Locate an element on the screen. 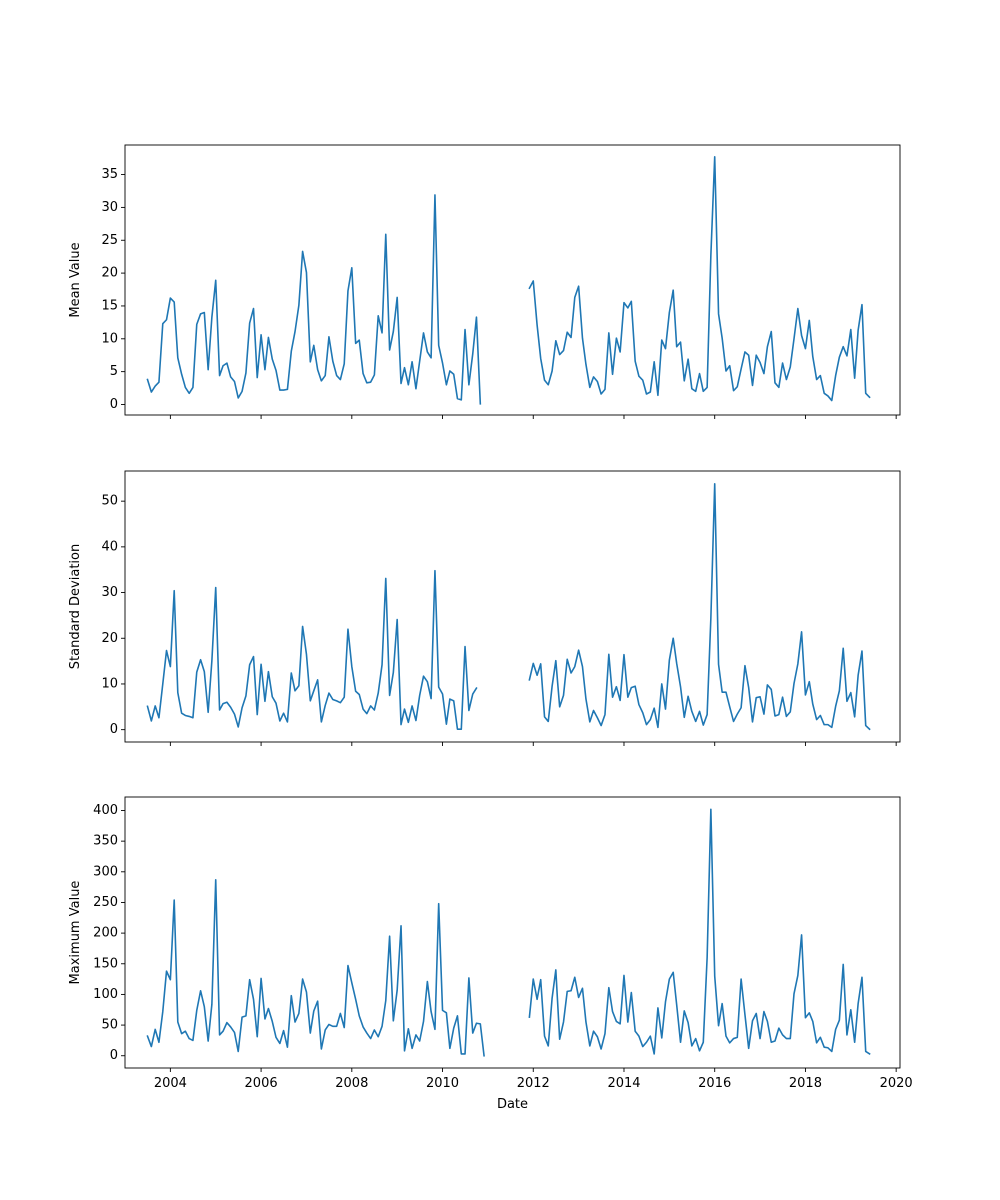 This screenshot has width=1000, height=1200. x-tick-label: 2020 is located at coordinates (896, 1083).